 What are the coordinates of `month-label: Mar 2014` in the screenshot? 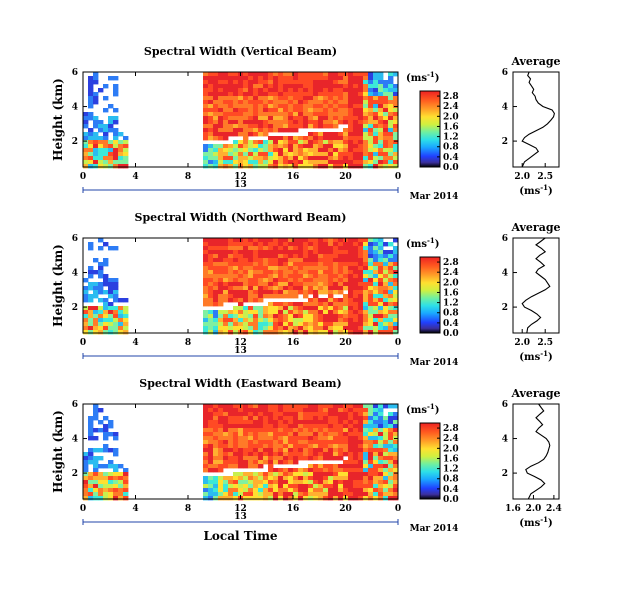 It's located at (434, 197).